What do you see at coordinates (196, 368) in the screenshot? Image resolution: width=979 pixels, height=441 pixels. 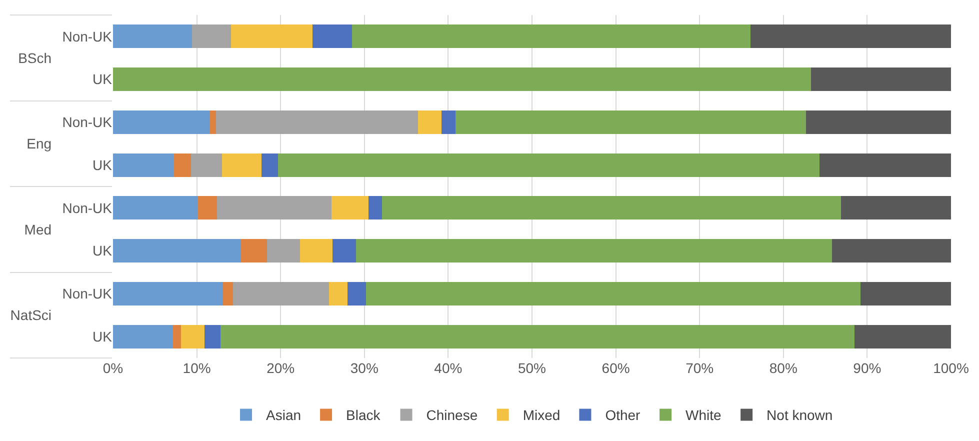 I see `x-tick-label: 10%` at bounding box center [196, 368].